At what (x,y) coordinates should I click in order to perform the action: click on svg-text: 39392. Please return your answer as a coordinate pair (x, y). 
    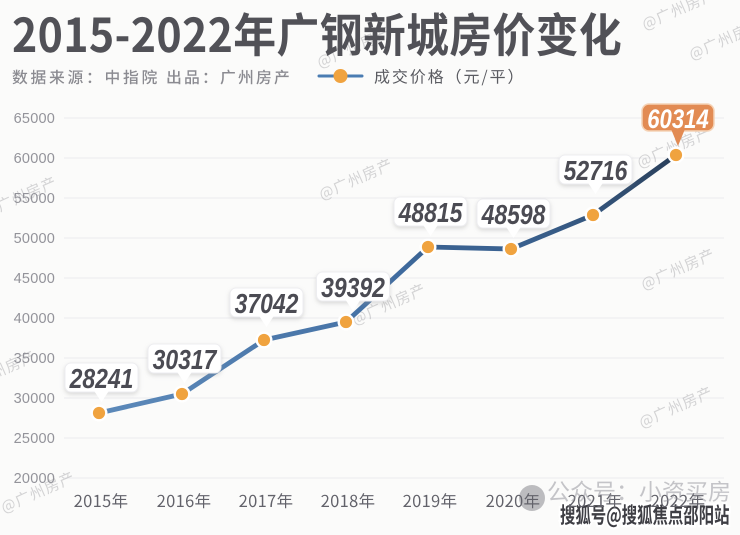
    Looking at the image, I should click on (353, 288).